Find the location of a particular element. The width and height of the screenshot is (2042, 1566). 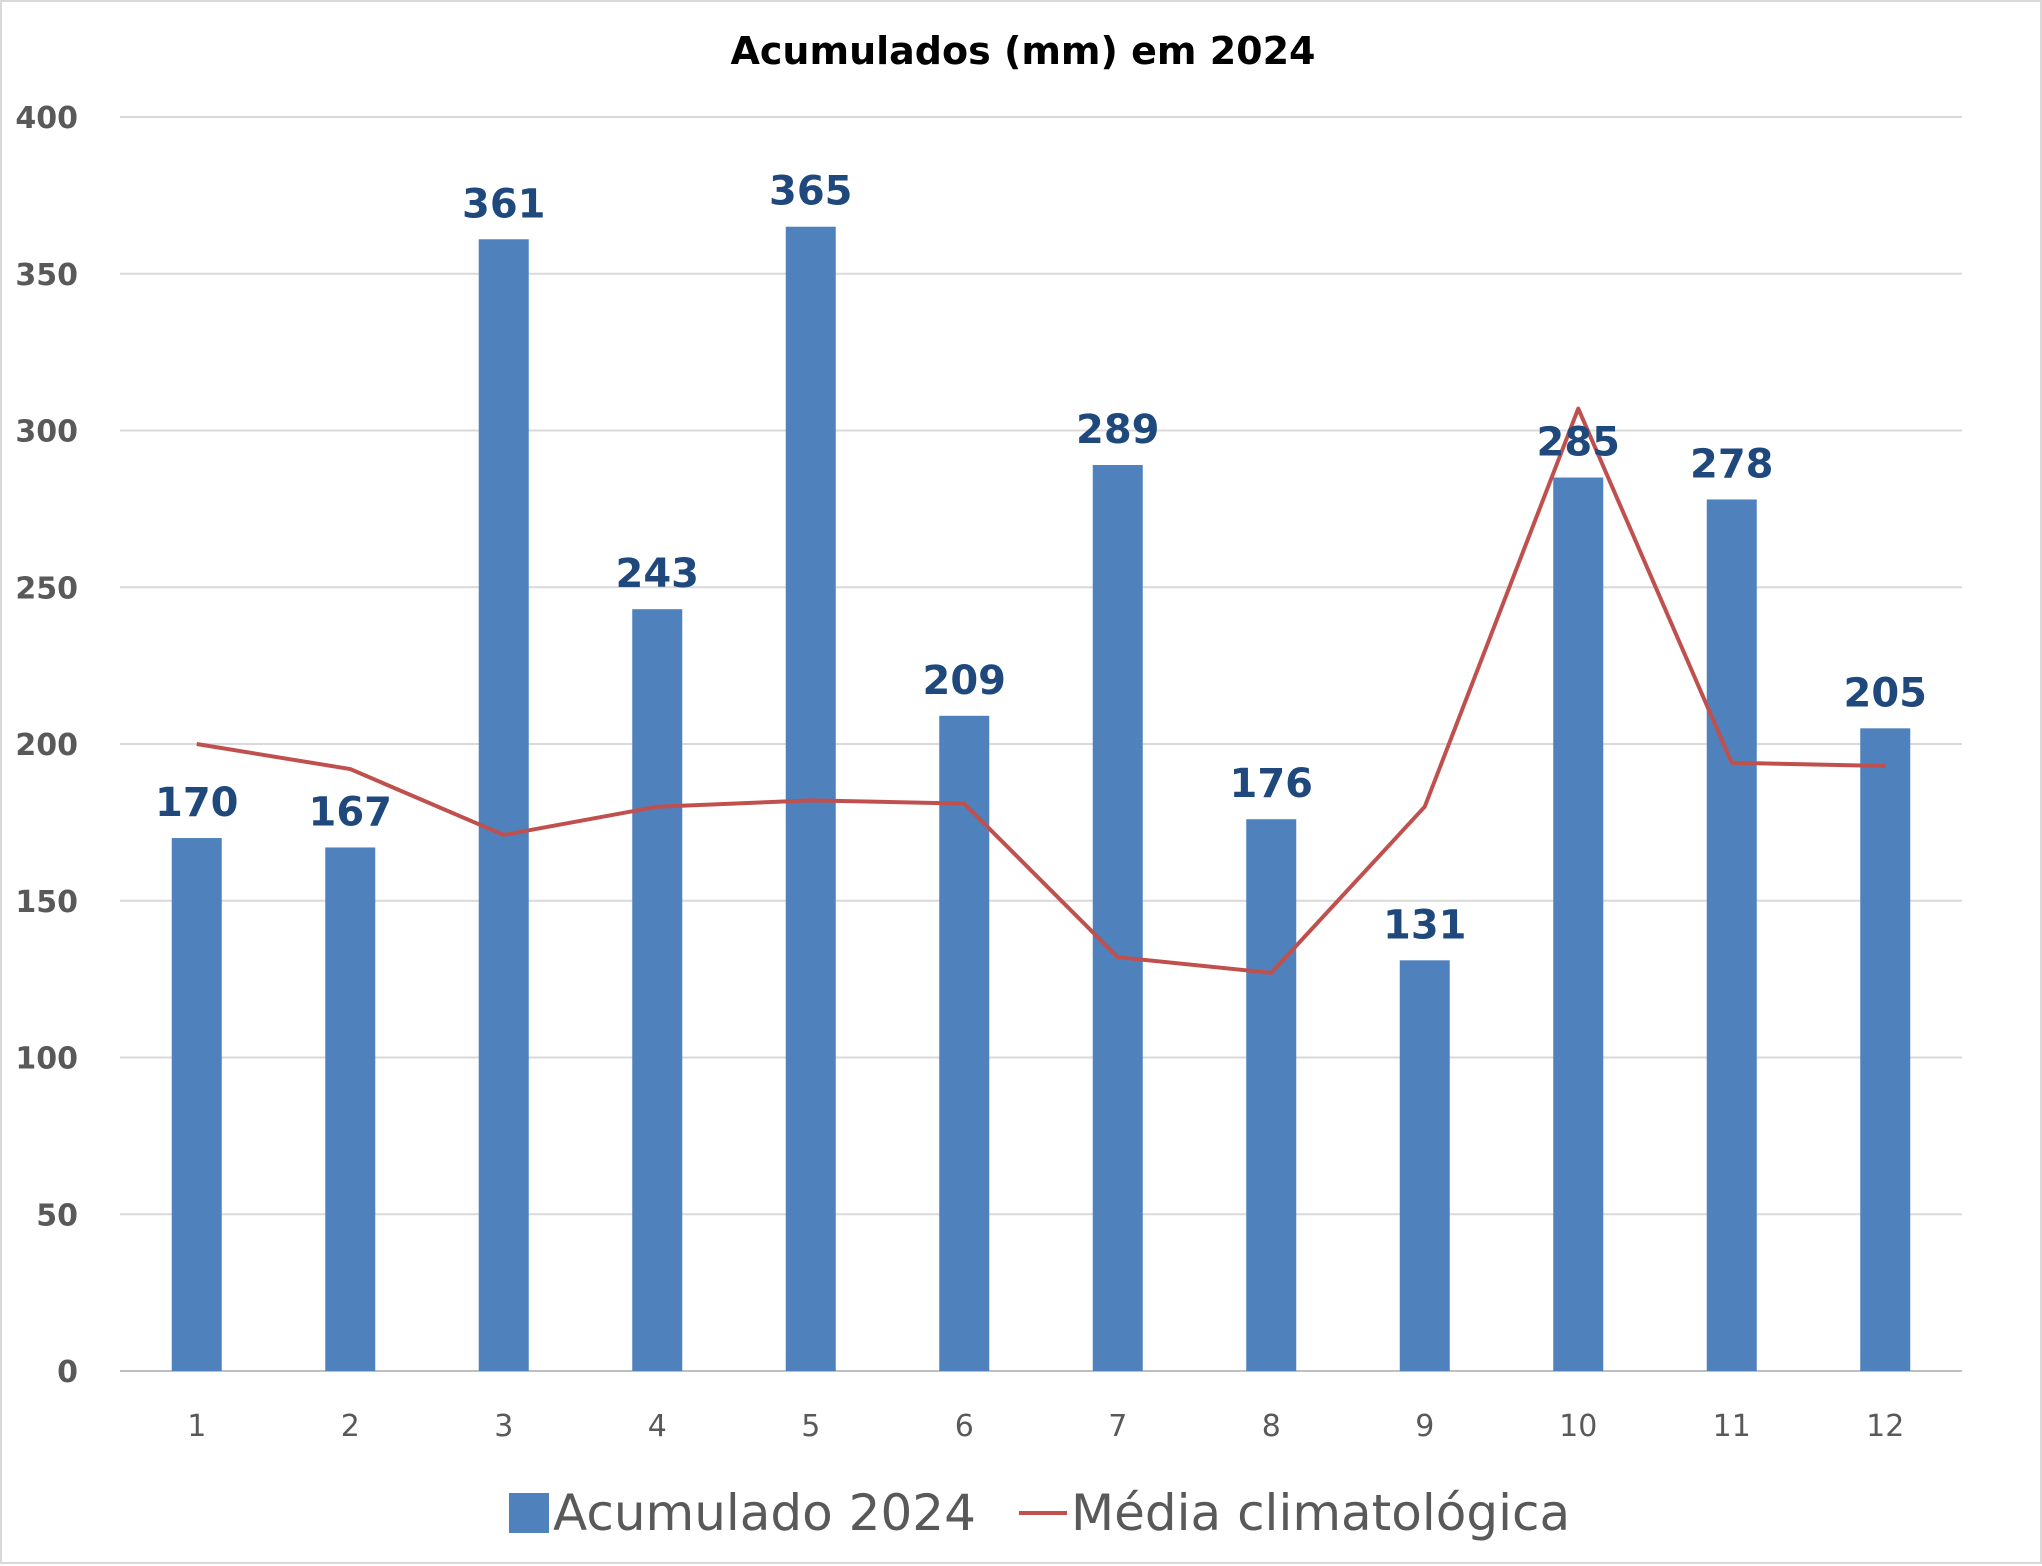

data-label: 167 is located at coordinates (351, 812).